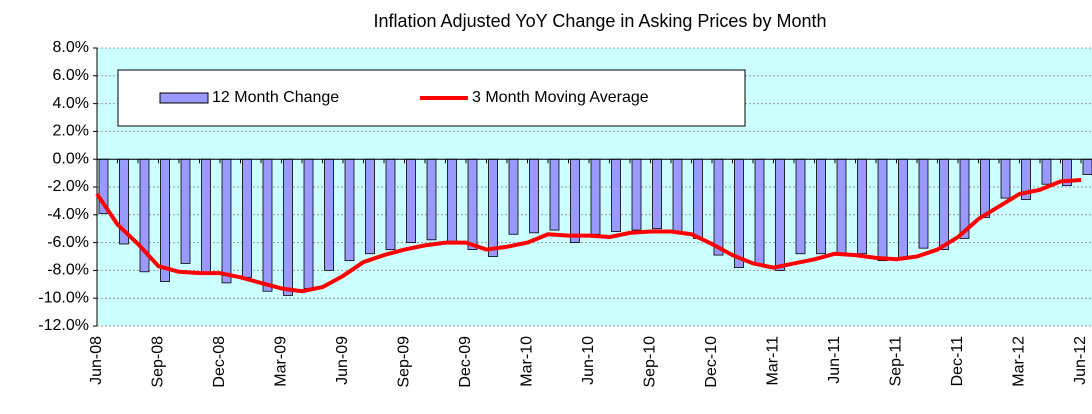 The height and width of the screenshot is (414, 1092). I want to click on y-tick-label: -10.0%, so click(63, 297).